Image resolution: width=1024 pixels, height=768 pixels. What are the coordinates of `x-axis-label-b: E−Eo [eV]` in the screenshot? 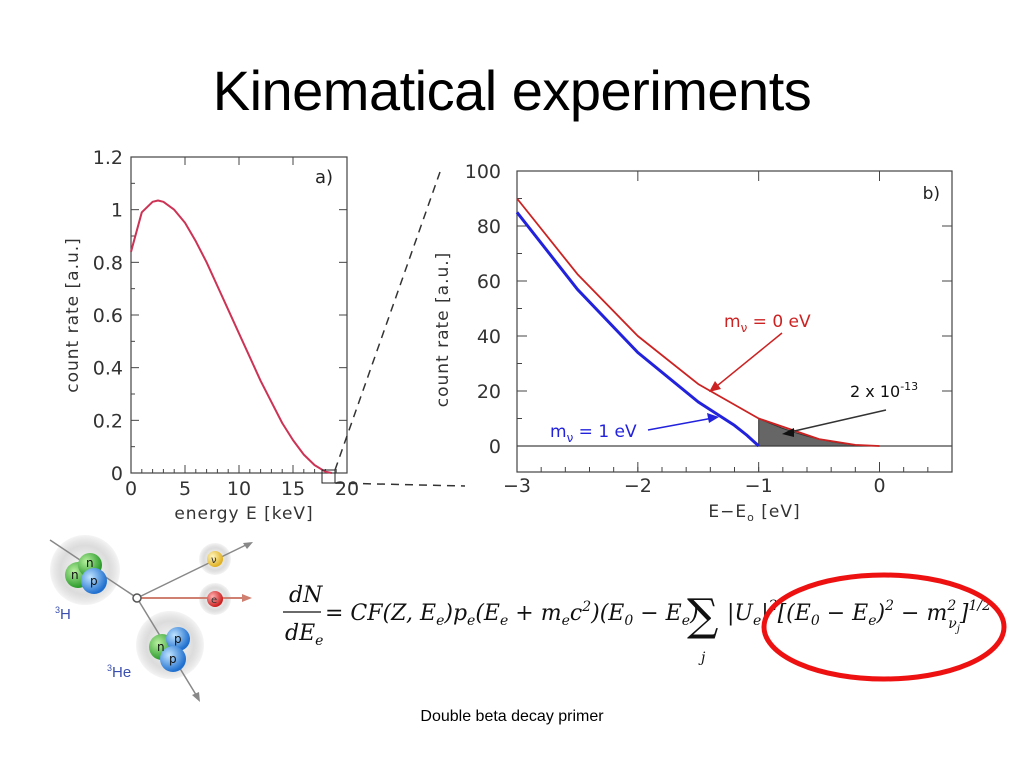 It's located at (754, 513).